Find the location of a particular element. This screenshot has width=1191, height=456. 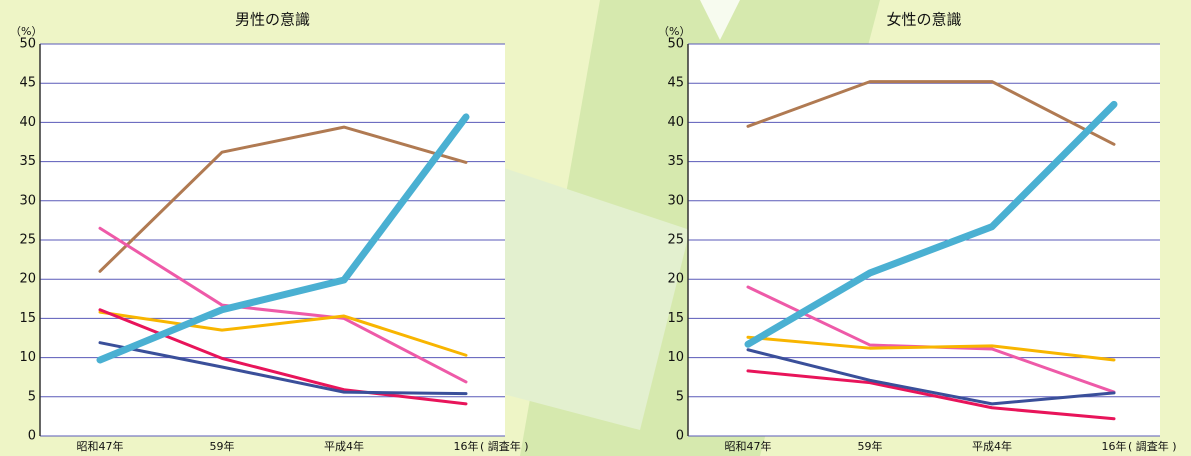

chart-title: 女性の意識 is located at coordinates (923, 20).